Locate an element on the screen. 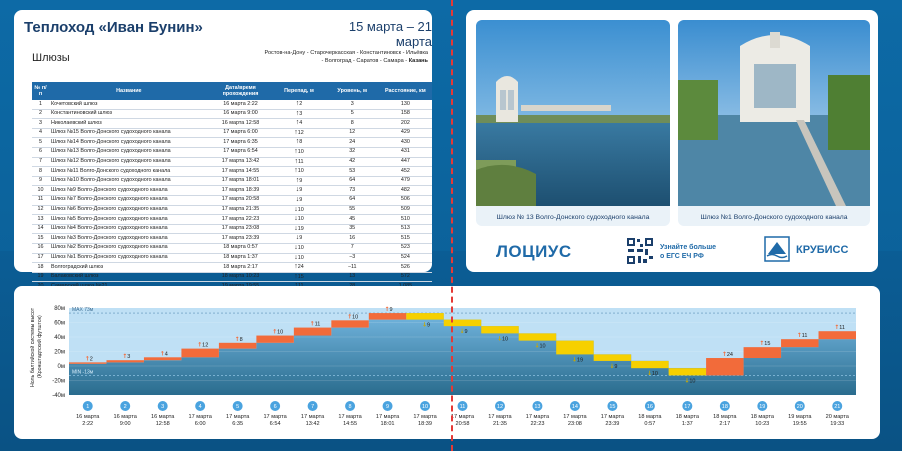 The width and height of the screenshot is (902, 451). cell-date: 16 марта 12:58 is located at coordinates (240, 123).